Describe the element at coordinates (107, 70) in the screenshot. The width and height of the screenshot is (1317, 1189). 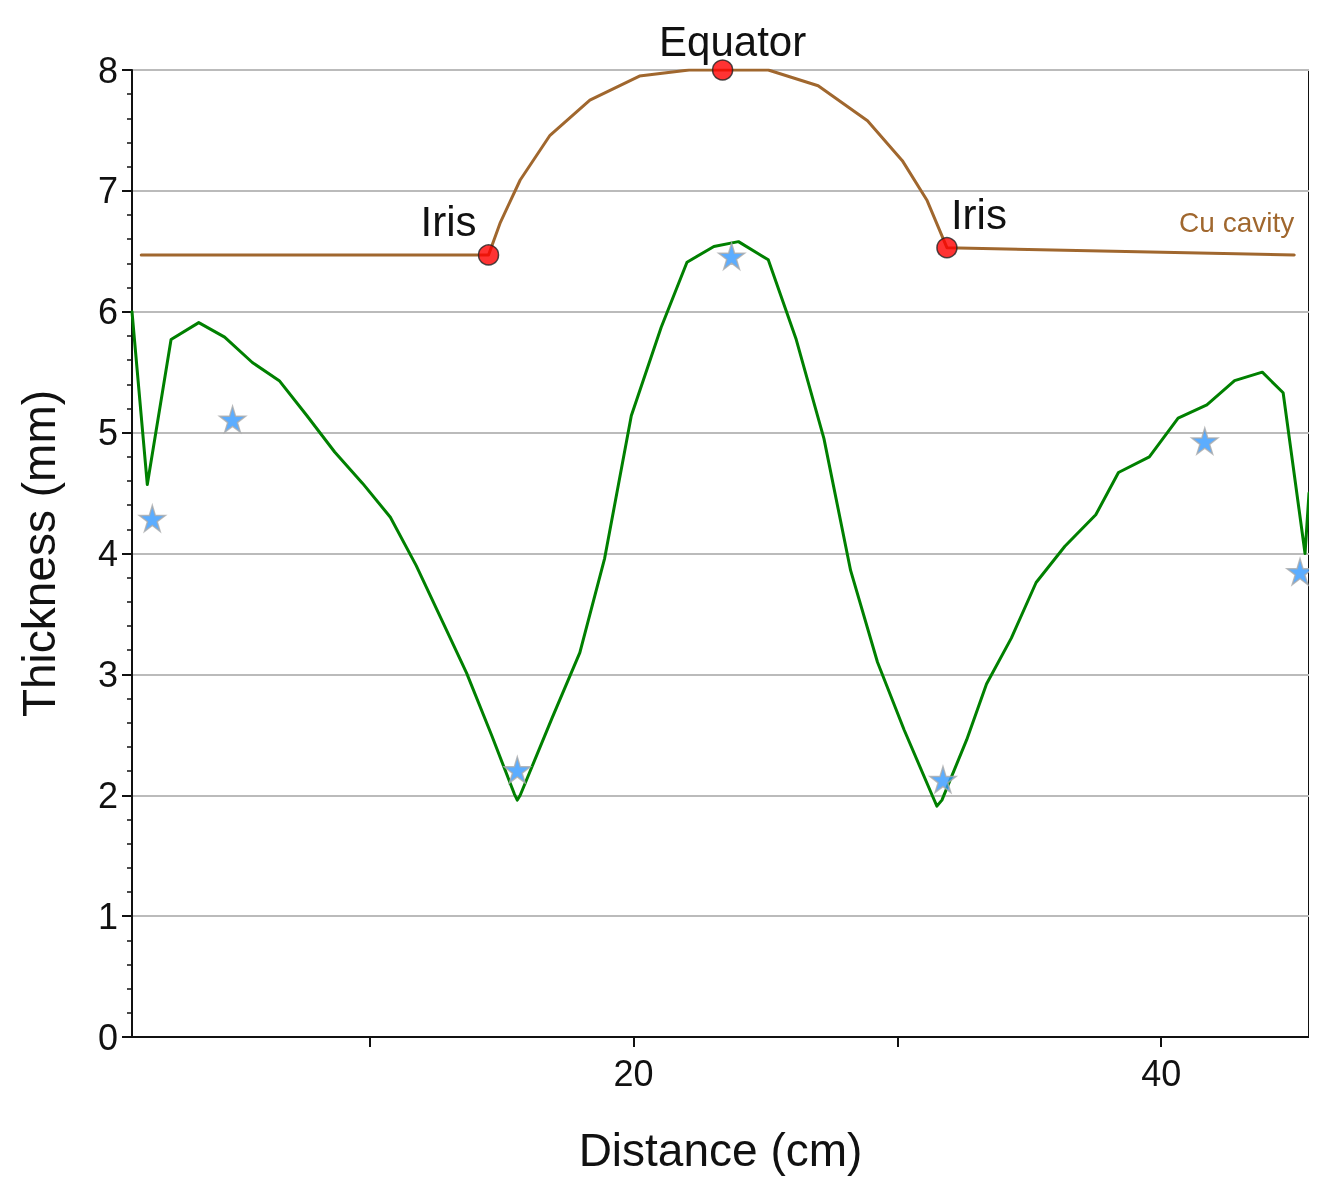
I see `y-tick-label: 8` at that location.